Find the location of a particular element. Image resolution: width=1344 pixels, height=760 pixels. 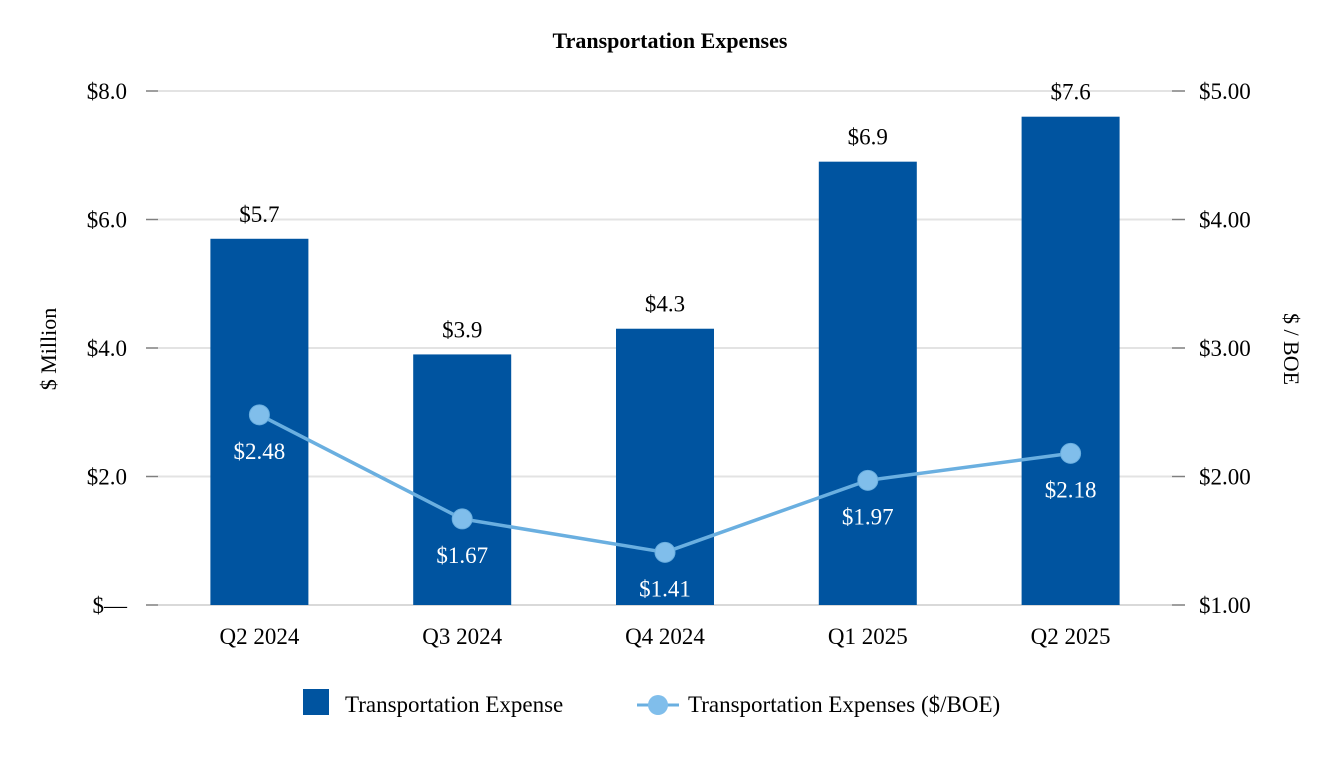

y2-tick-label: $4.00 is located at coordinates (1225, 220).